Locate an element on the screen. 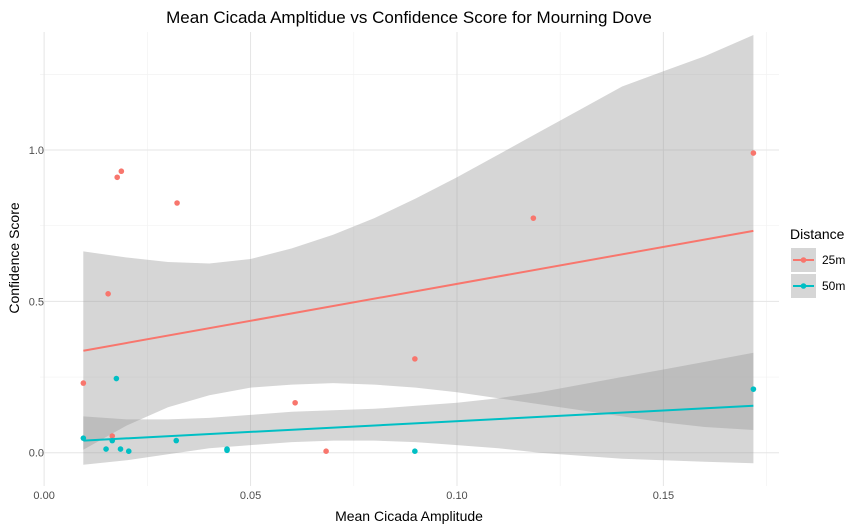  y-tick-label: 0.0 is located at coordinates (36, 454).